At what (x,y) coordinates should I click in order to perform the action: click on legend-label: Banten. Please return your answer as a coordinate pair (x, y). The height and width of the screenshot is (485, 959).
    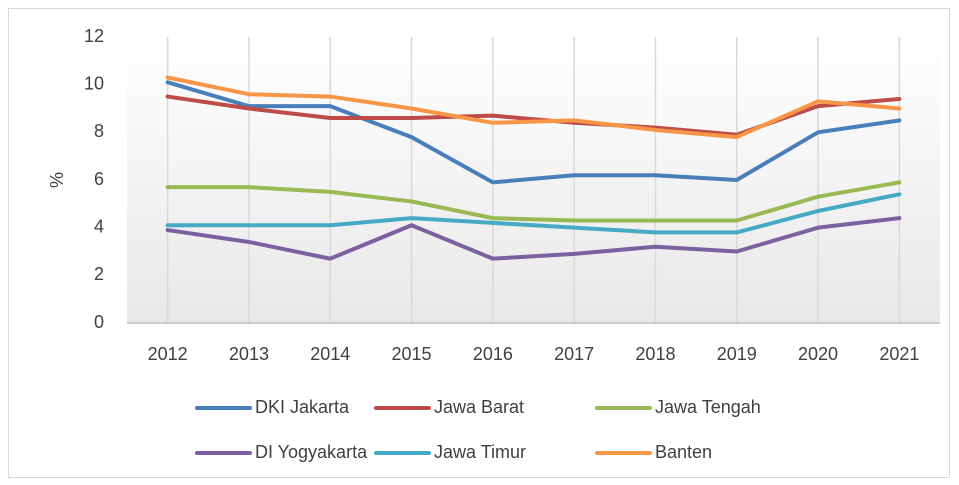
    Looking at the image, I should click on (683, 452).